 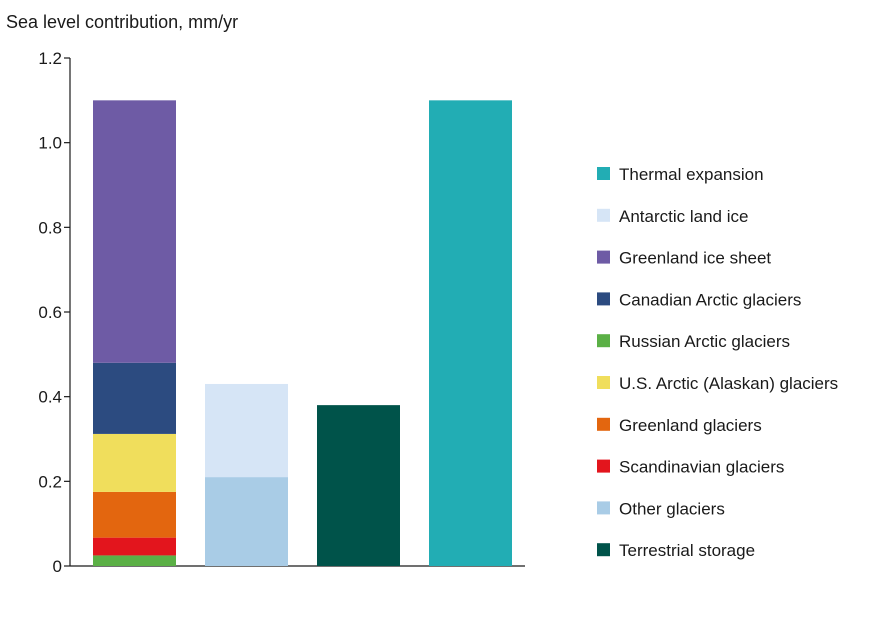 I want to click on y-tick-label: 0.2, so click(x=50, y=481).